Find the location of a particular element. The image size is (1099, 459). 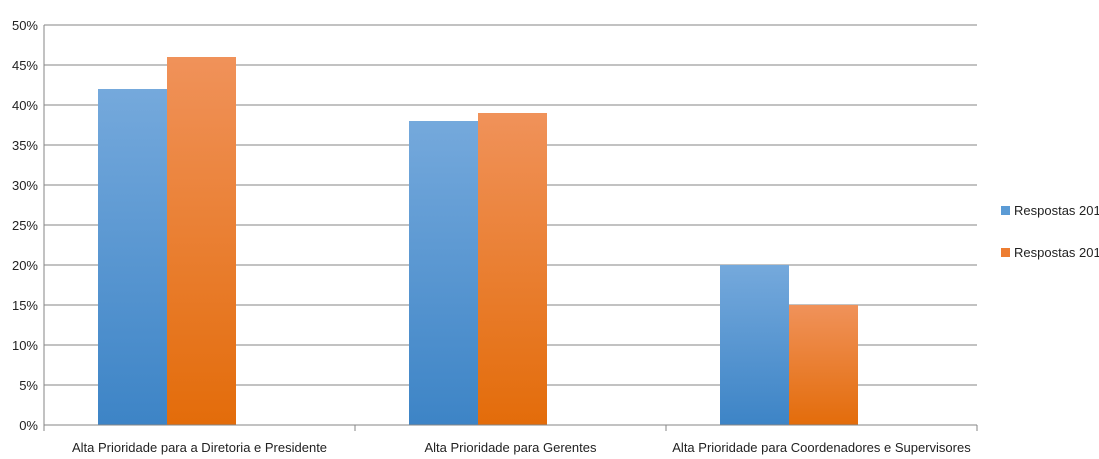

y-tick-label: 30% is located at coordinates (25, 185).